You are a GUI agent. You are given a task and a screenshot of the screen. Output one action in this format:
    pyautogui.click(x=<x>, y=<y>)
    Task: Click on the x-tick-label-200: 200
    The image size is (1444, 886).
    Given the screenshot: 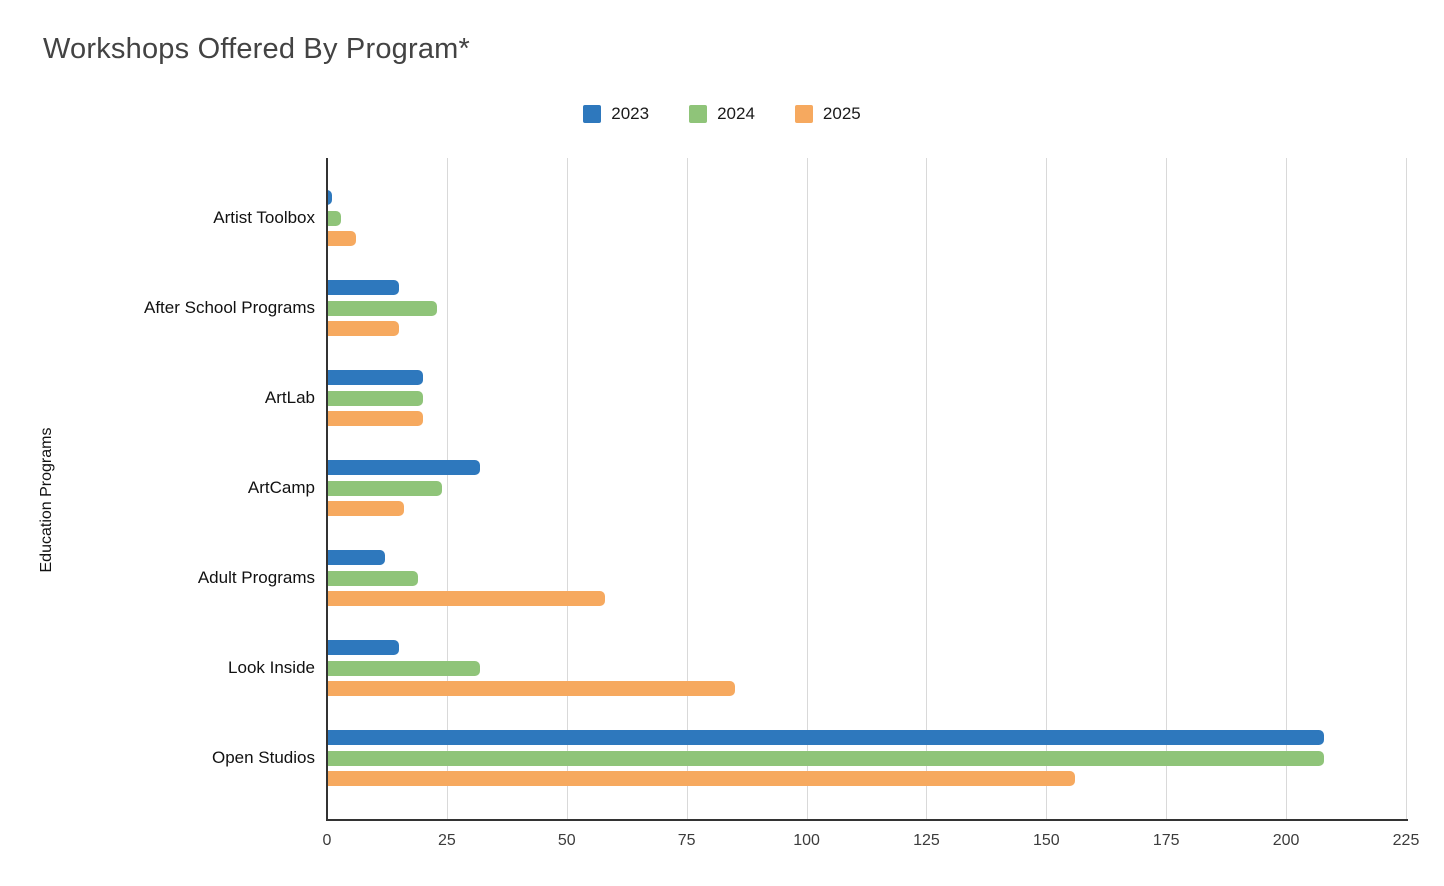 What is the action you would take?
    pyautogui.click(x=1286, y=840)
    